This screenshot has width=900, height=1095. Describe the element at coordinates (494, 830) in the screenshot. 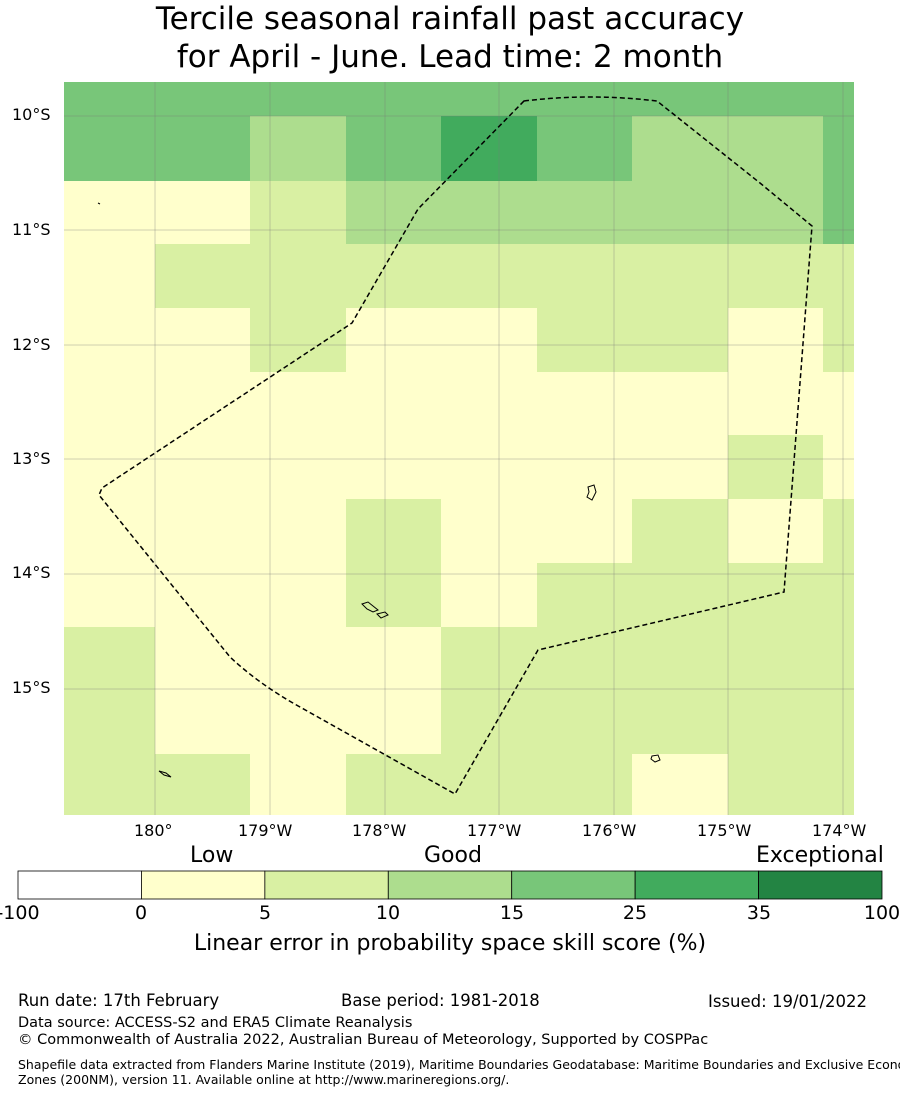

I see `lon-label-177w: 177°W` at that location.